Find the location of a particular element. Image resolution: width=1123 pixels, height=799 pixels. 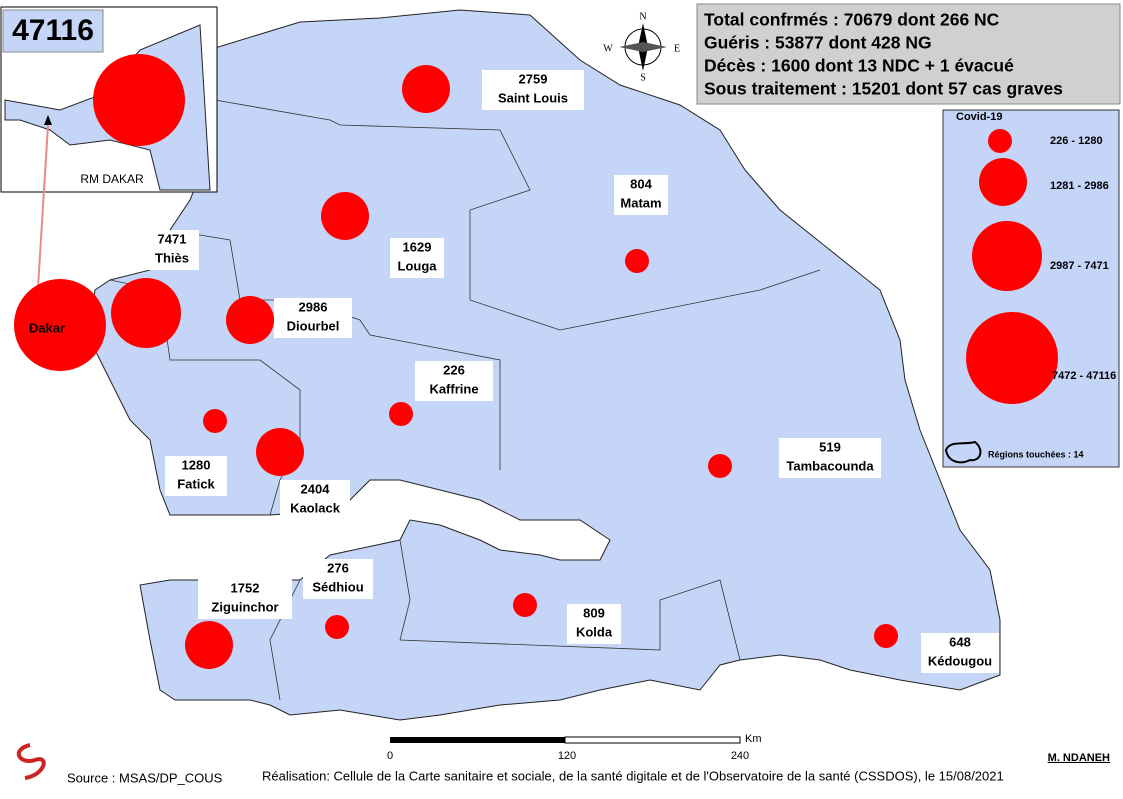

compass-letter: N is located at coordinates (642, 16).